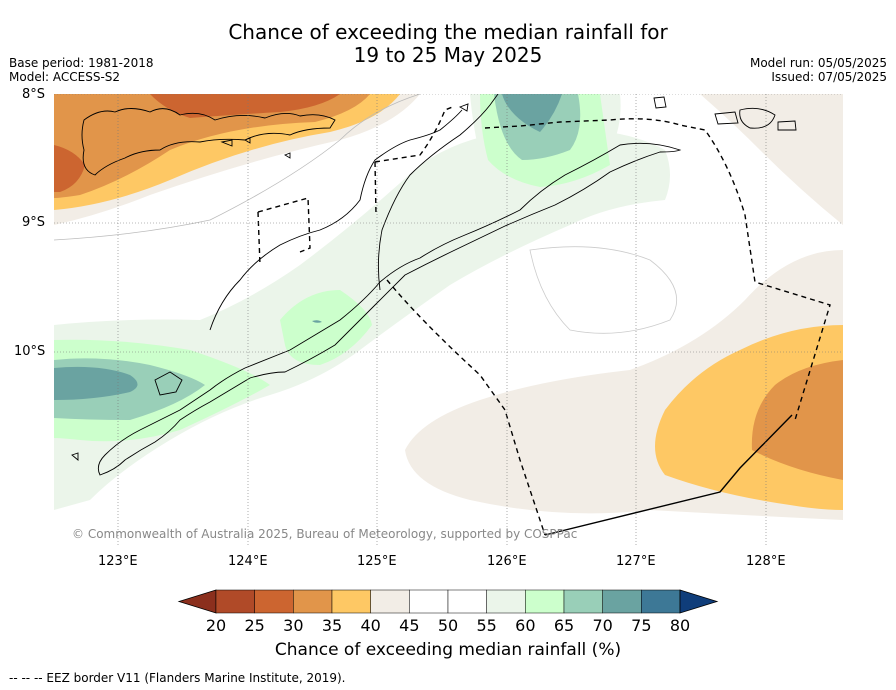 This screenshot has height=690, width=896. What do you see at coordinates (65, 77) in the screenshot?
I see `model-name: Model: ACCESS-S2` at bounding box center [65, 77].